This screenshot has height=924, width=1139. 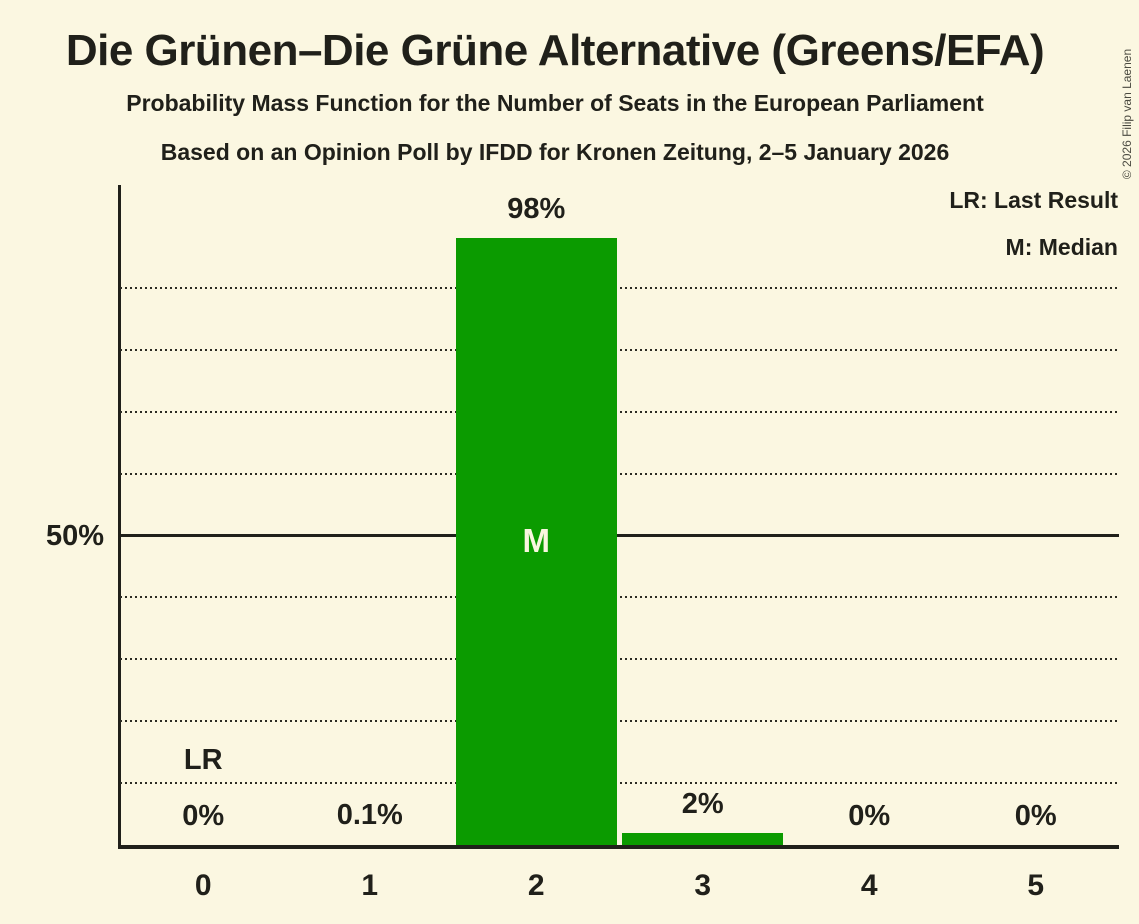 I want to click on legend-last-result: LR: Last Result, so click(x=1033, y=200).